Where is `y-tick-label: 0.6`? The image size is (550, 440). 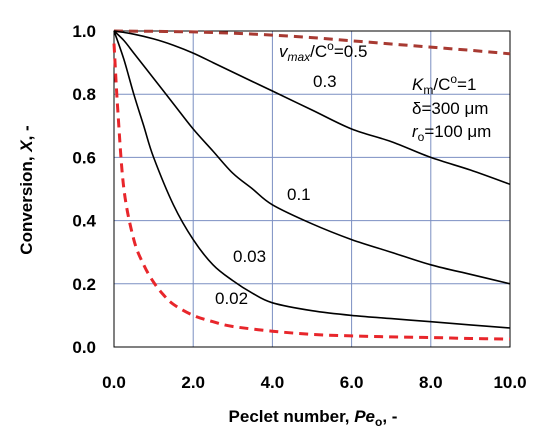 y-tick-label: 0.6 is located at coordinates (84, 157).